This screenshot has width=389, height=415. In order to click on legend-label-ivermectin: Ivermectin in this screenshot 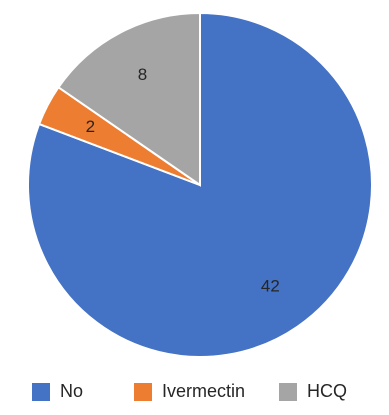, I will do `click(203, 391)`.